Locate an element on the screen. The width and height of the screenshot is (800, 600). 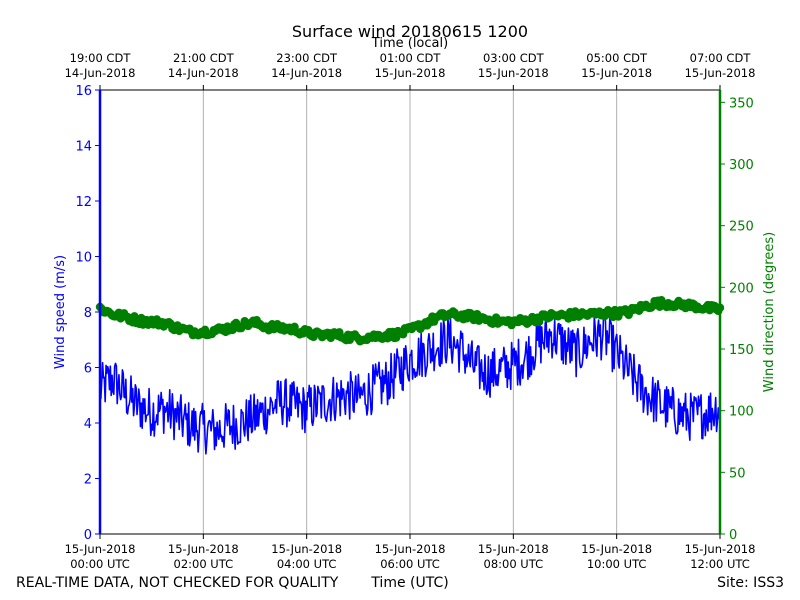
tick-label-top-time: 03:00 CDT is located at coordinates (514, 58).